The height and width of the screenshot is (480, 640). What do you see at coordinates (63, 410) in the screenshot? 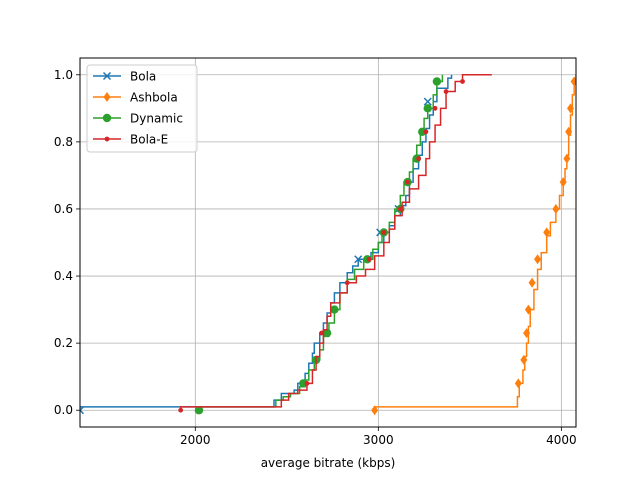
I see `y-tick-label: 0.0` at bounding box center [63, 410].